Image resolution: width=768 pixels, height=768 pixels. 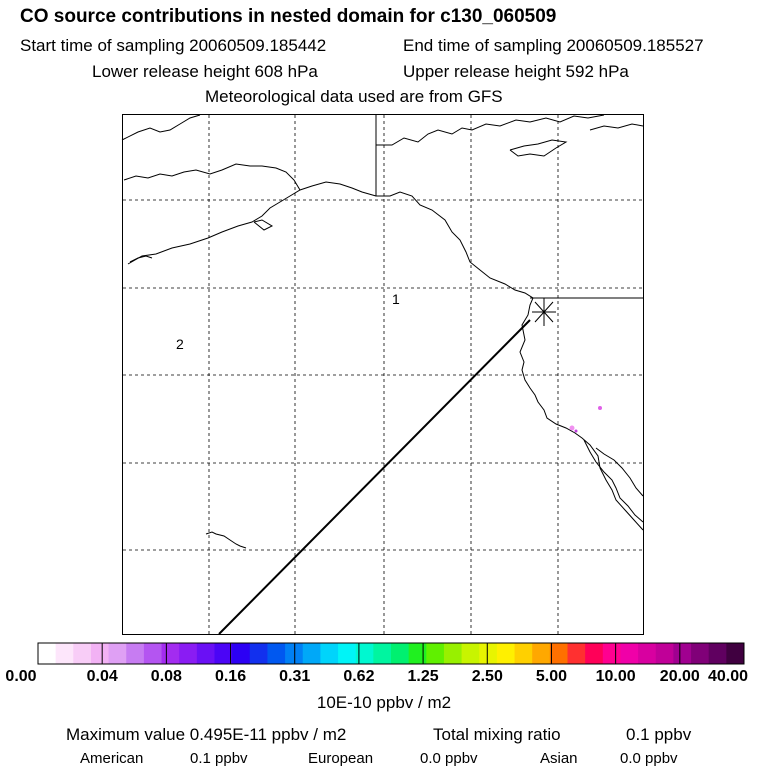 What do you see at coordinates (649, 758) in the screenshot?
I see `asian-value: 0.0 ppbv` at bounding box center [649, 758].